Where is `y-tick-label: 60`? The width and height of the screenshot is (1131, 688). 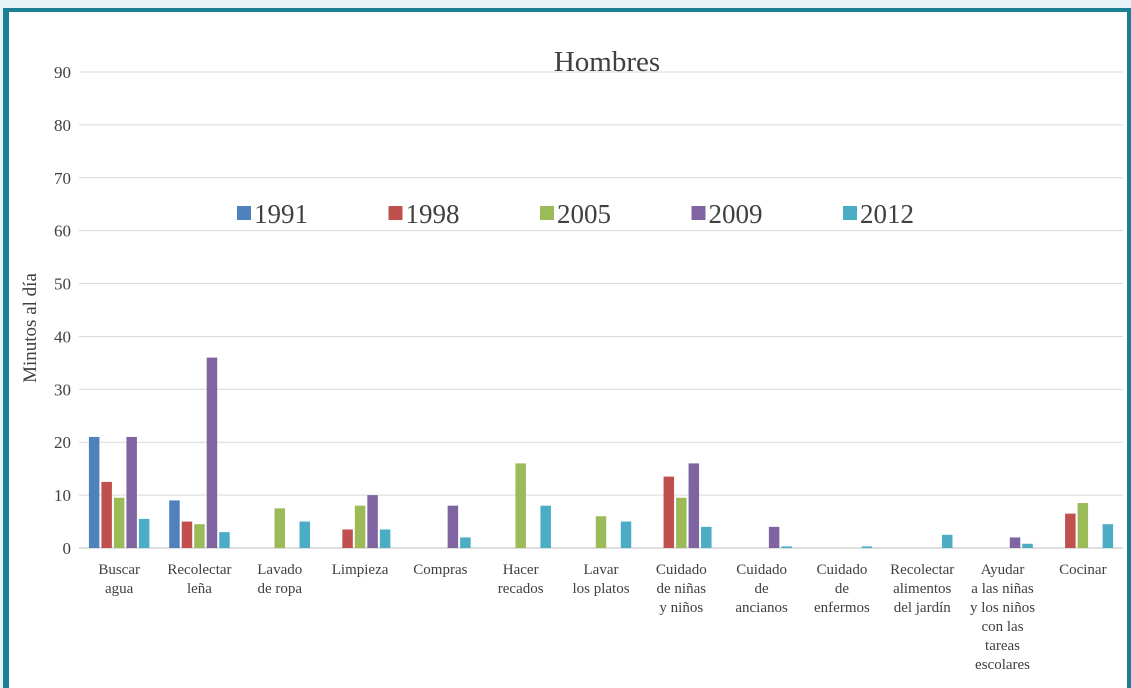
y-tick-label: 60 is located at coordinates (62, 231).